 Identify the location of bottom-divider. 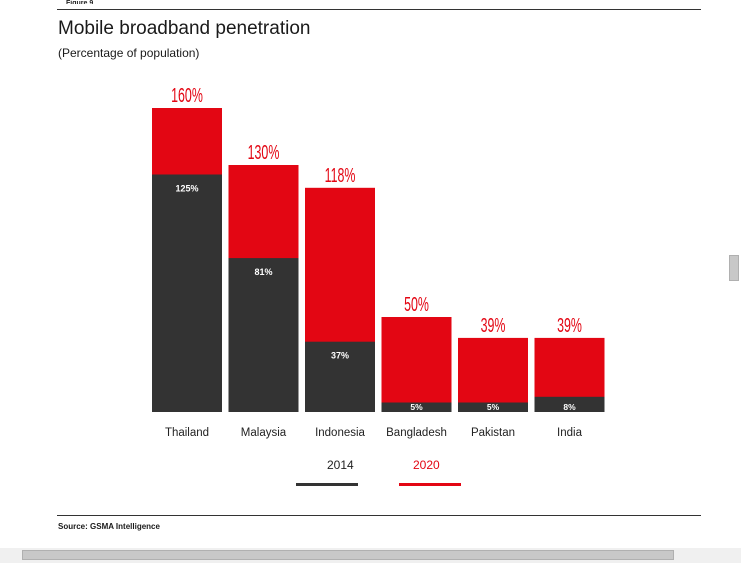
(379, 515).